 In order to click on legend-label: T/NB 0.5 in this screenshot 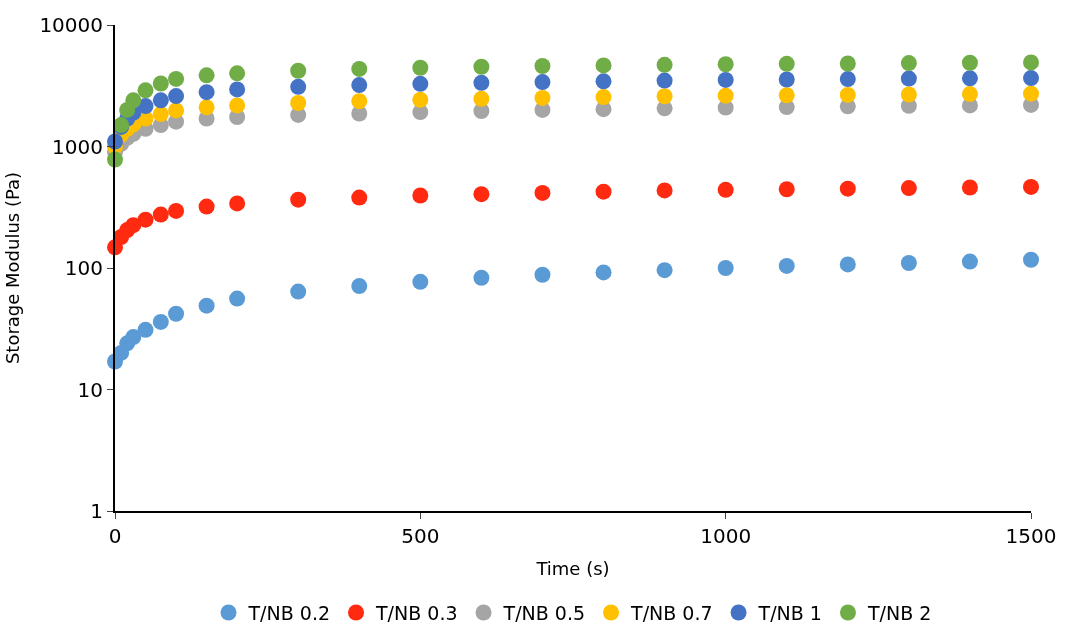, I will do `click(544, 612)`.